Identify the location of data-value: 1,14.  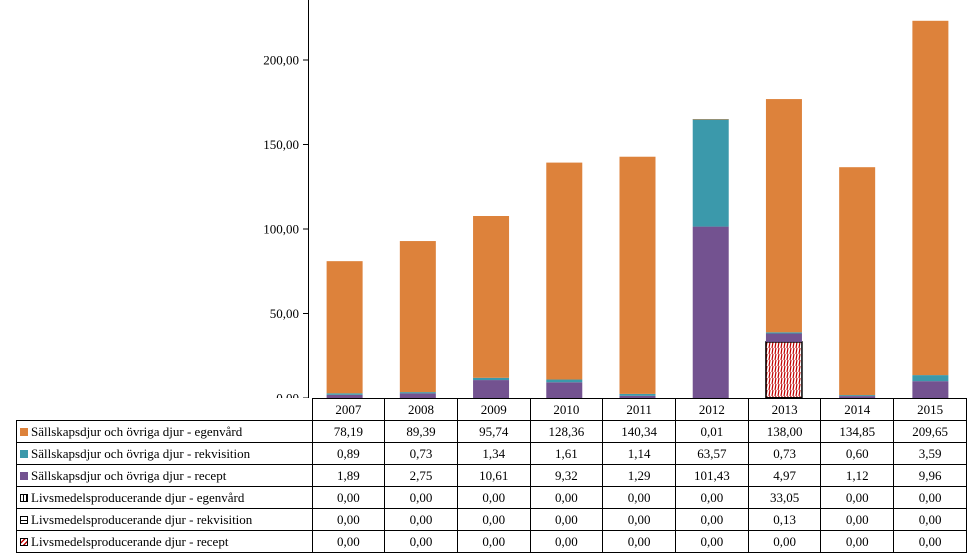
(639, 453).